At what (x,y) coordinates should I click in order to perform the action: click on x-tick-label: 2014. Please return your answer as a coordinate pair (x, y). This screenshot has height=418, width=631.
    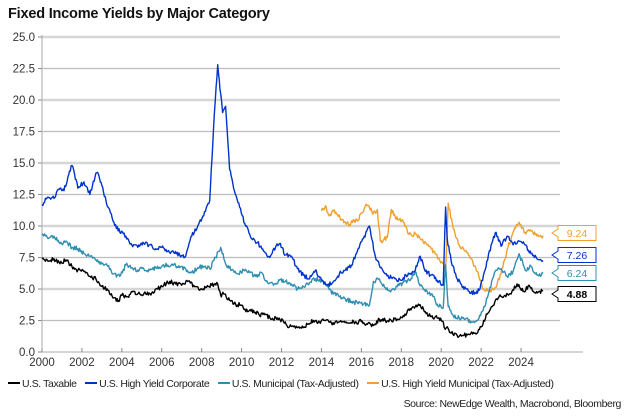
    Looking at the image, I should click on (322, 363).